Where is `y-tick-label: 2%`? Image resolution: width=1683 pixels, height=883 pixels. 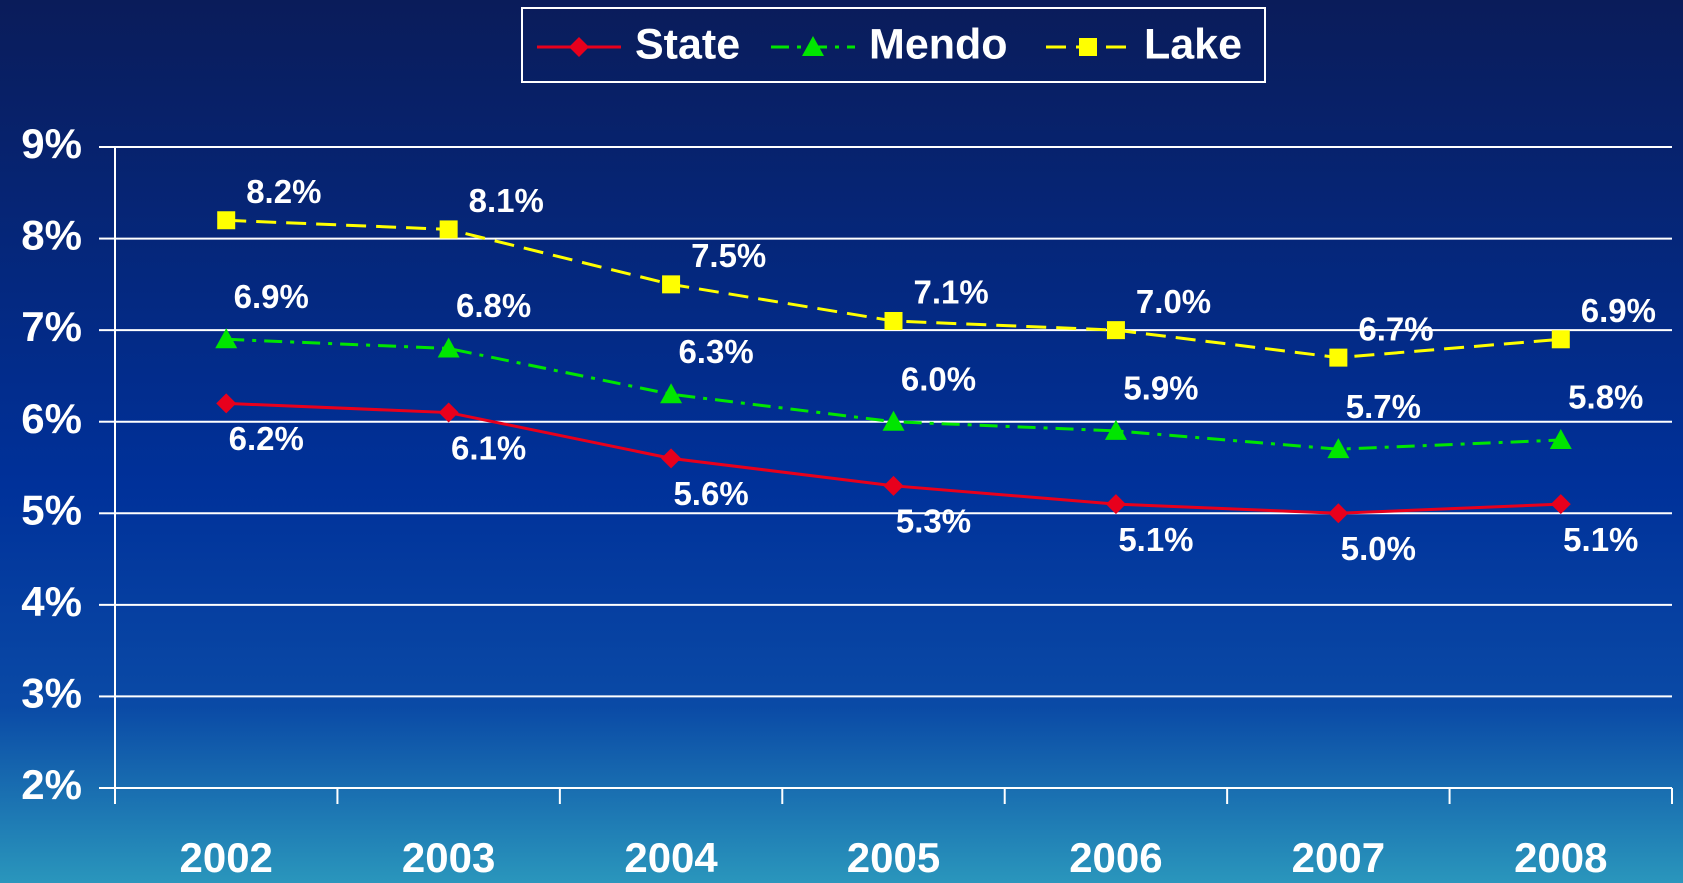
y-tick-label: 2% is located at coordinates (51, 784).